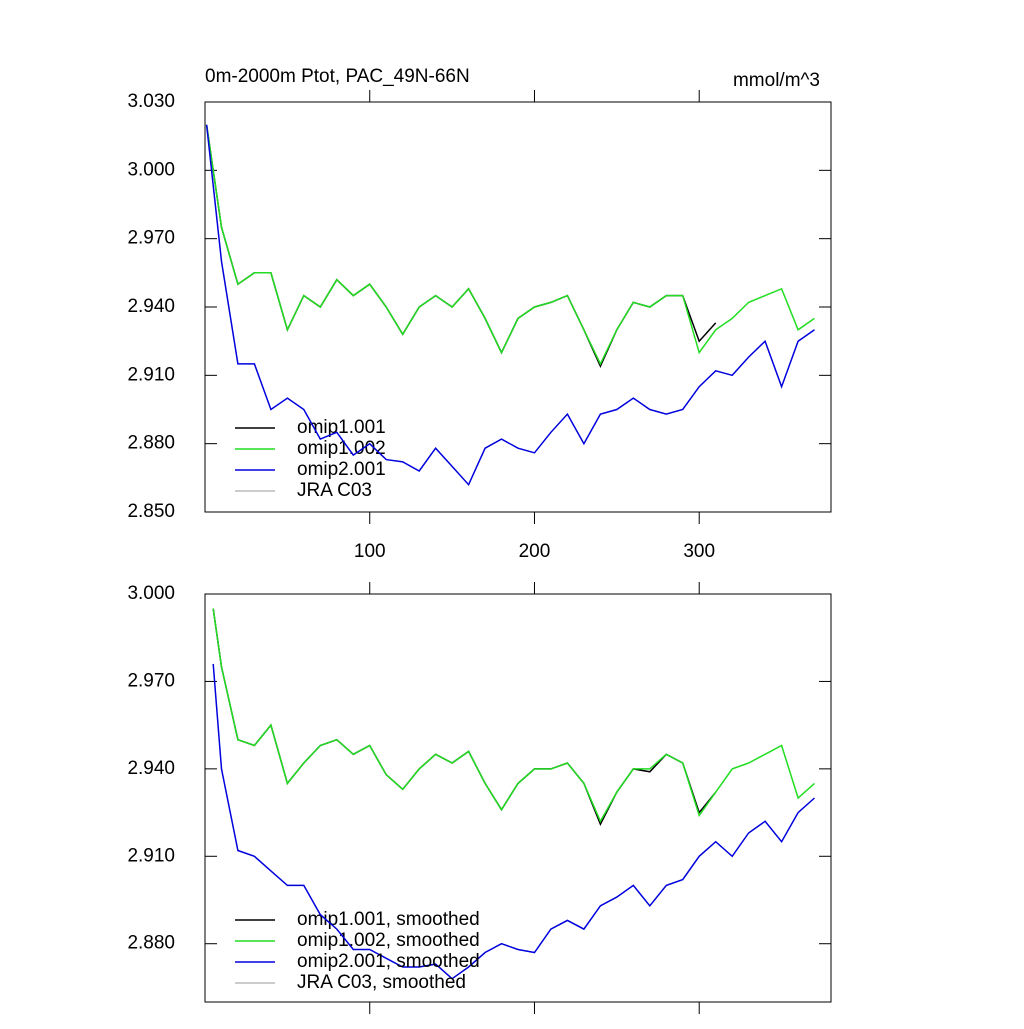 The image size is (1024, 1029). I want to click on y-tick-label: 3.030, so click(151, 101).